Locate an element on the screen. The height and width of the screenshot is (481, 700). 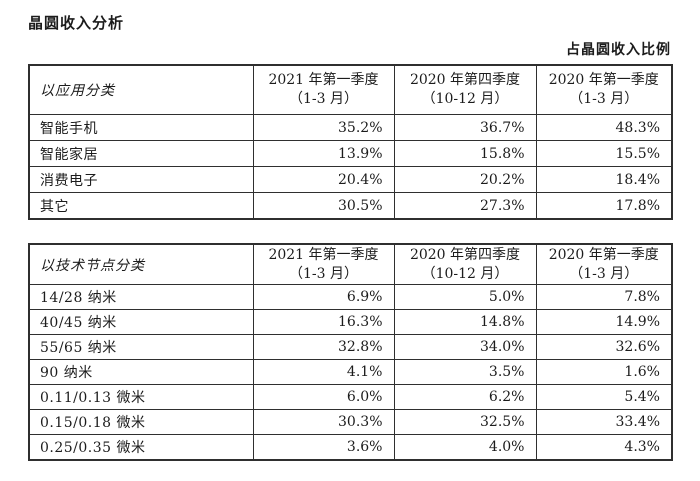
row-label-55-65nm: 55/65 纳米 is located at coordinates (141, 347).